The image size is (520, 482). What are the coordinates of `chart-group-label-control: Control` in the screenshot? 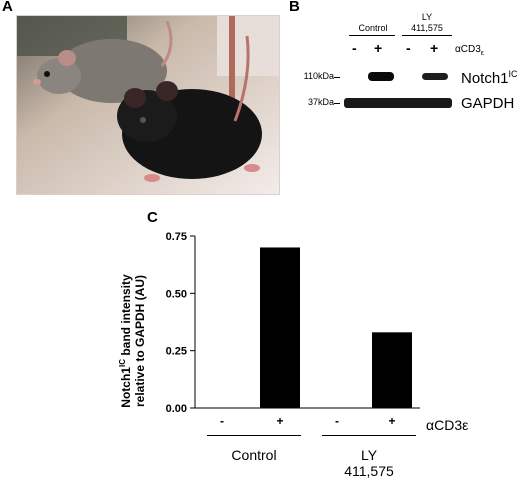 It's located at (254, 455).